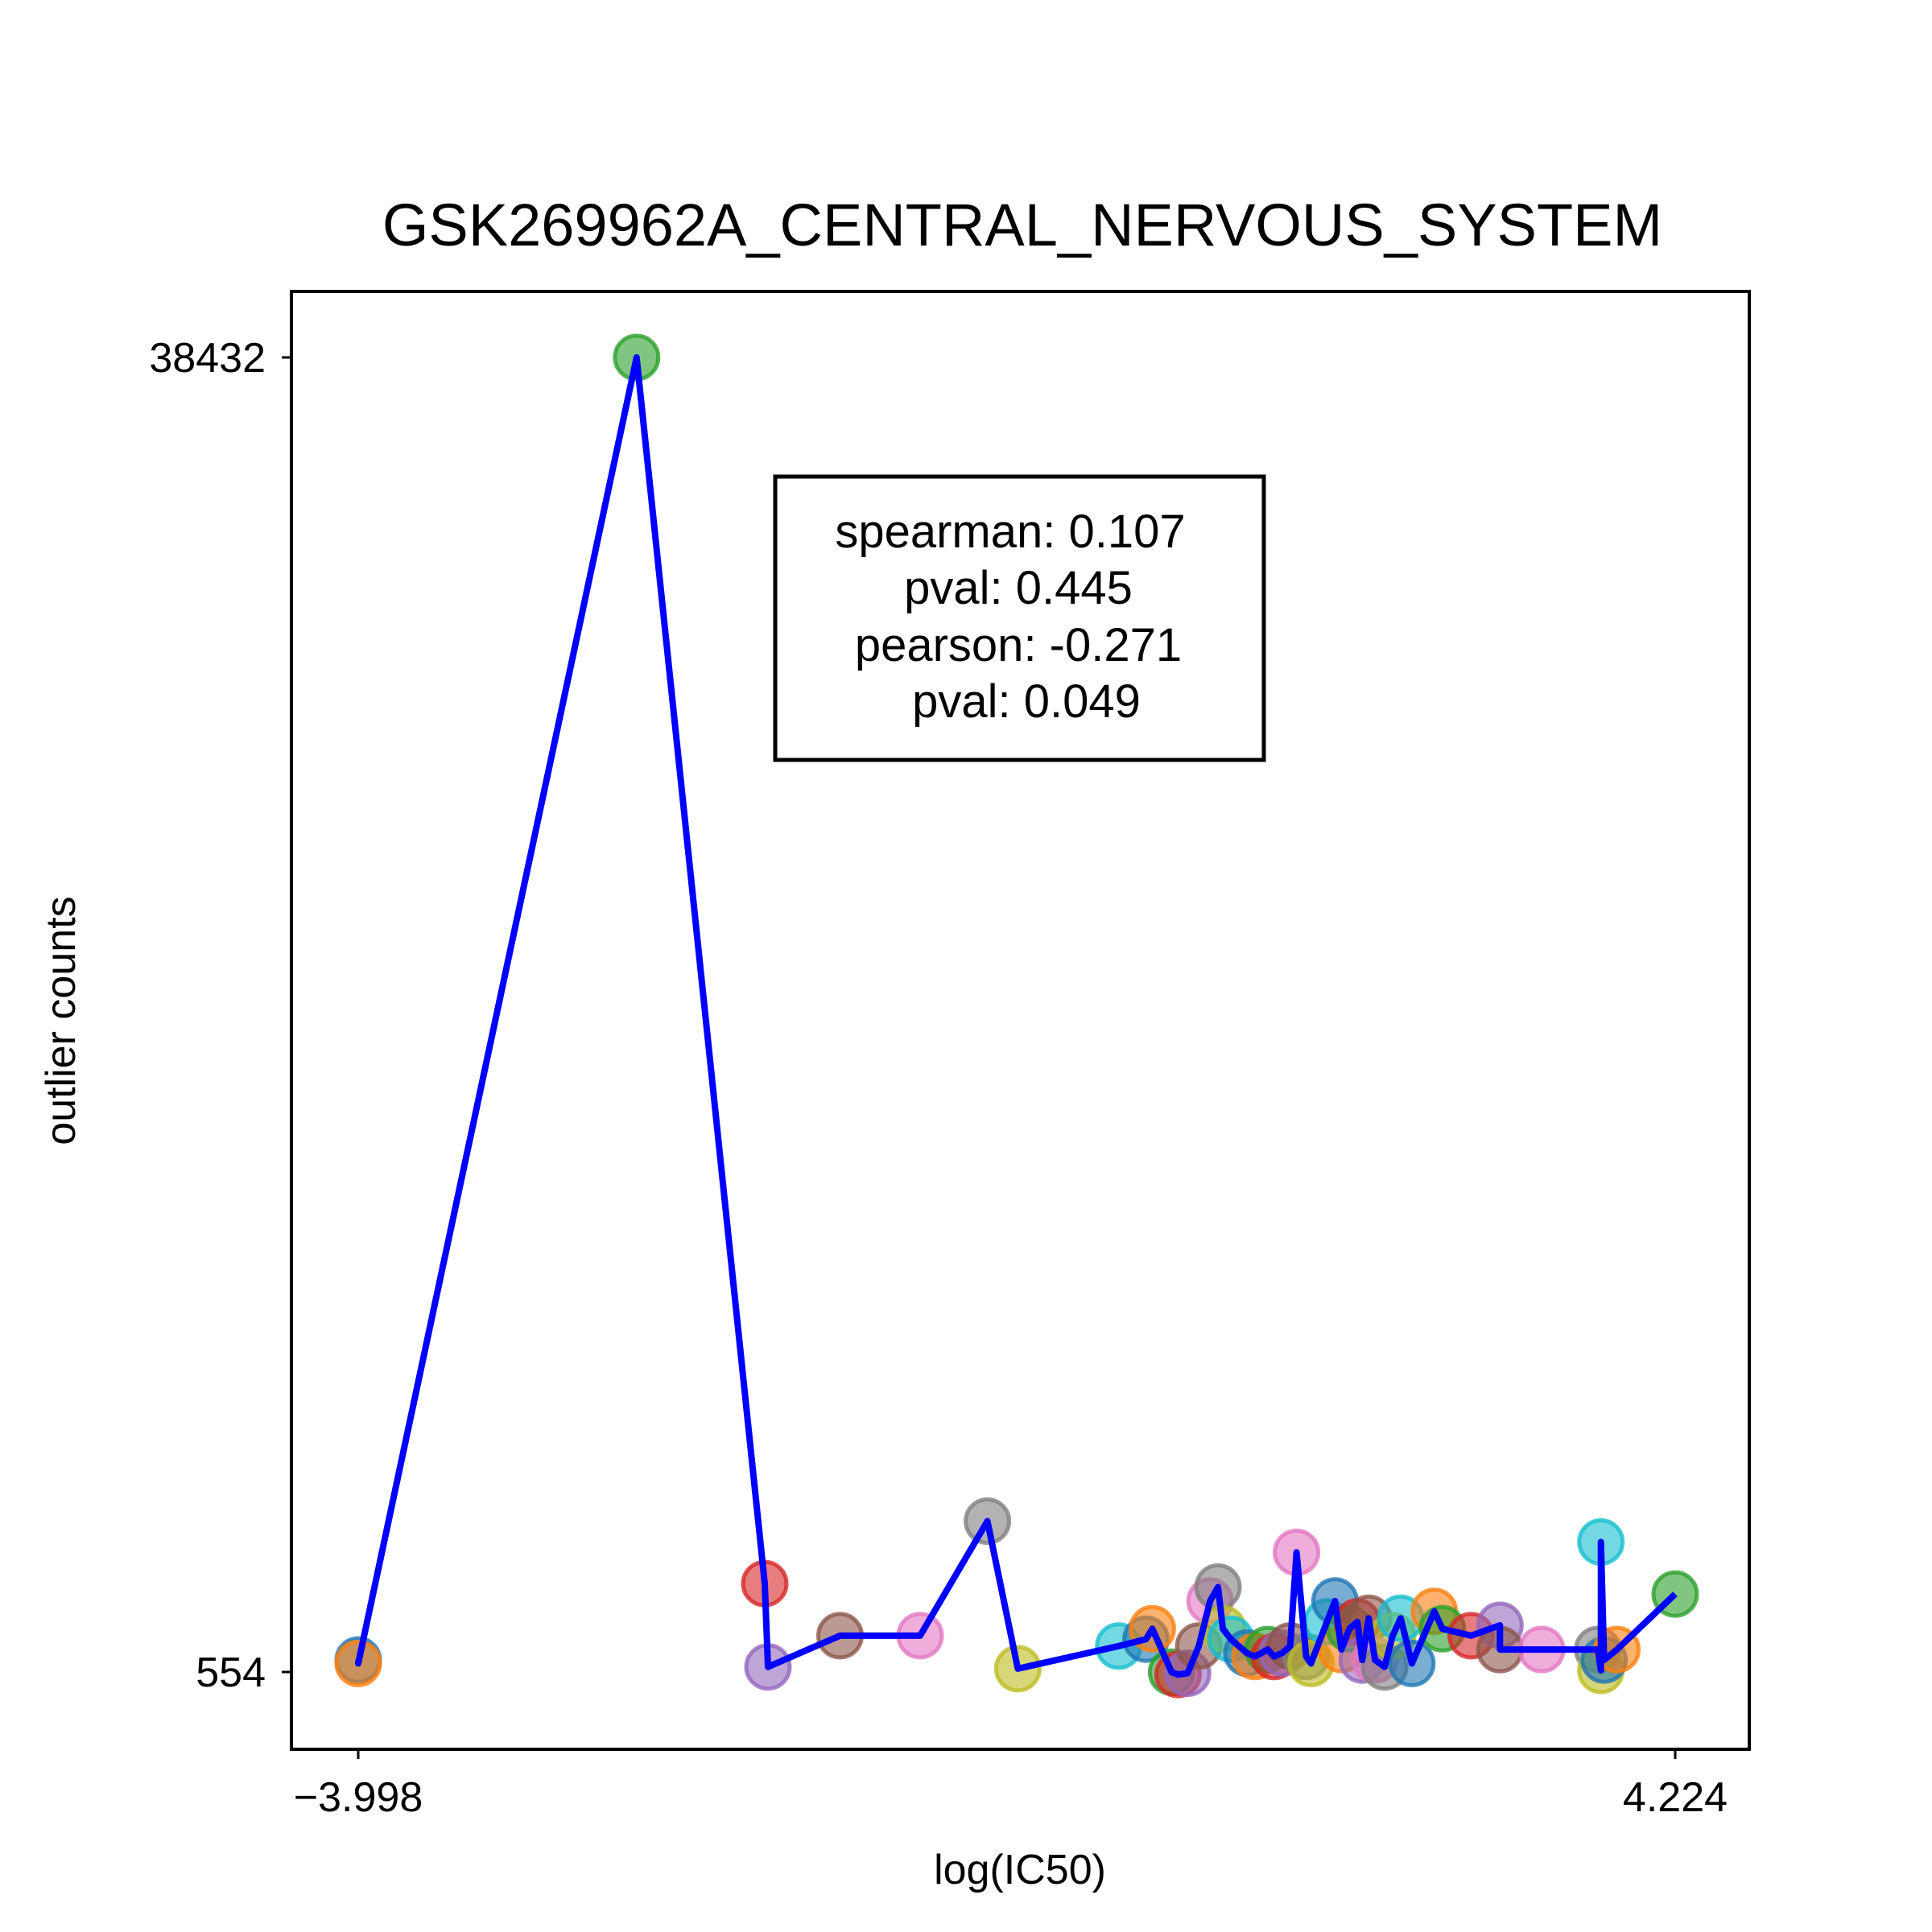  Describe the element at coordinates (358, 1797) in the screenshot. I see `x-tick-label-left: −3.998` at that location.